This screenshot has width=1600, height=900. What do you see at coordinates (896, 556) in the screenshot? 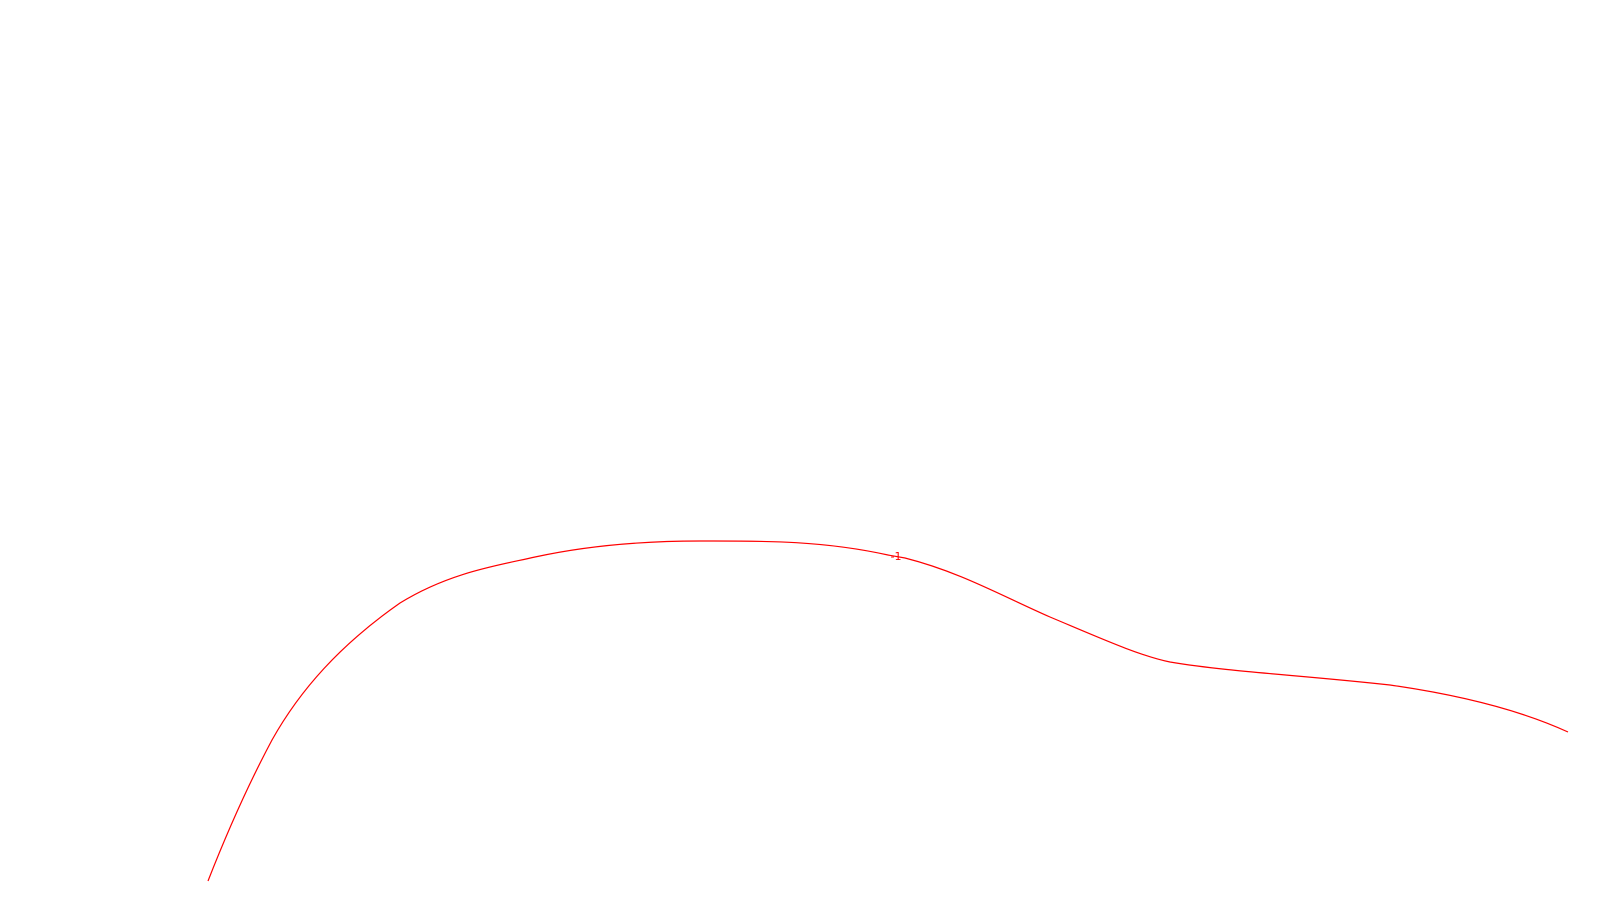
I see `contour-label: -1` at bounding box center [896, 556].